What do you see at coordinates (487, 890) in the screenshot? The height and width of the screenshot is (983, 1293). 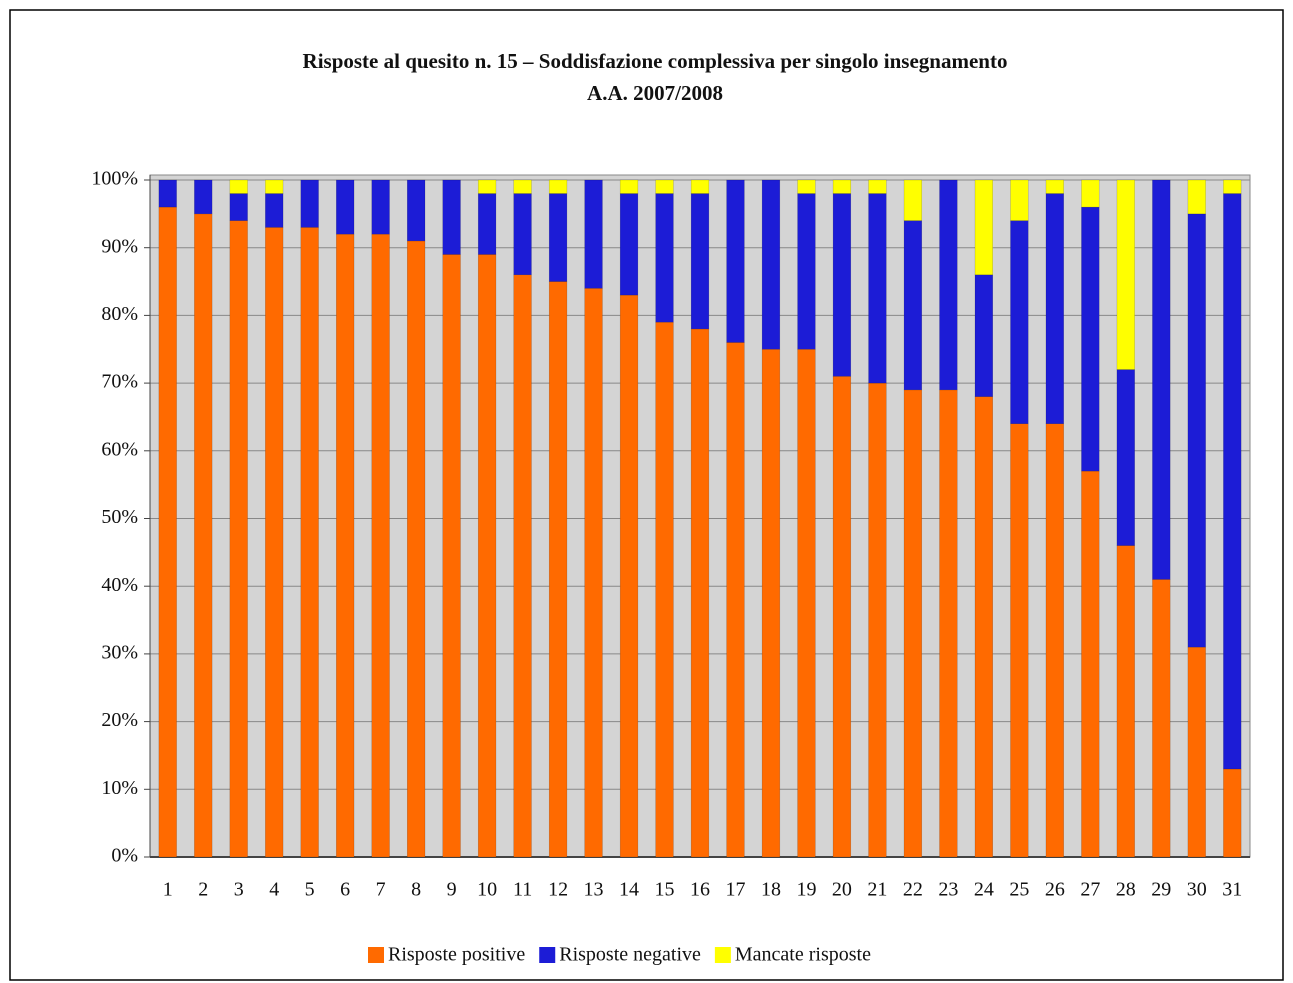 I see `x-tick-label: 10` at bounding box center [487, 890].